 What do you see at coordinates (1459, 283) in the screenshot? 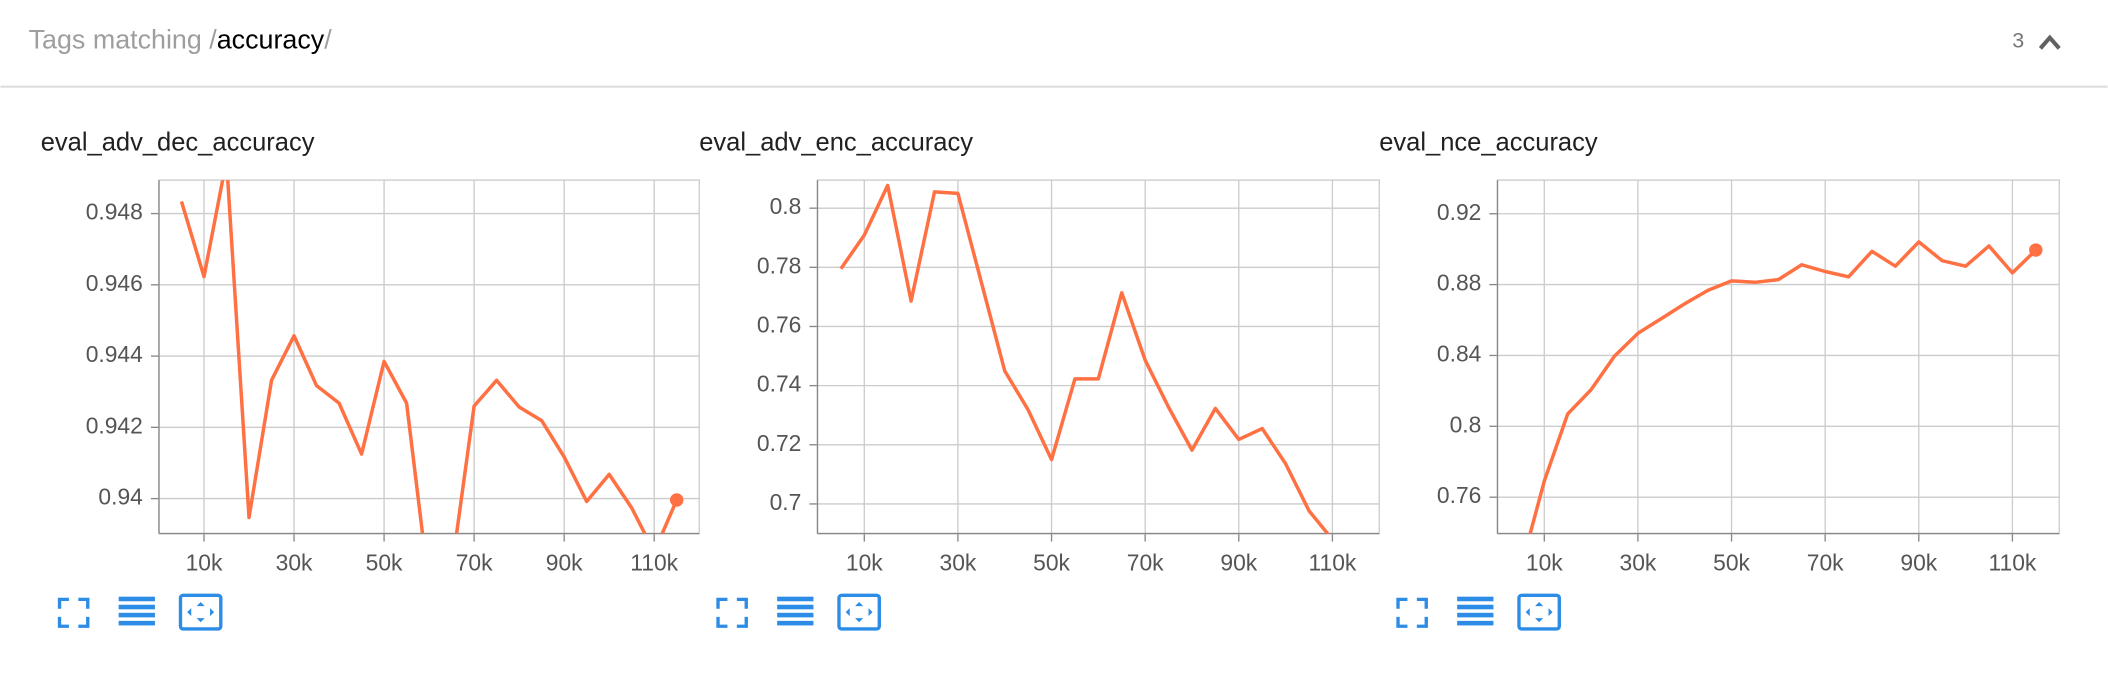
I see `y-tick-label: 0.88` at bounding box center [1459, 283].